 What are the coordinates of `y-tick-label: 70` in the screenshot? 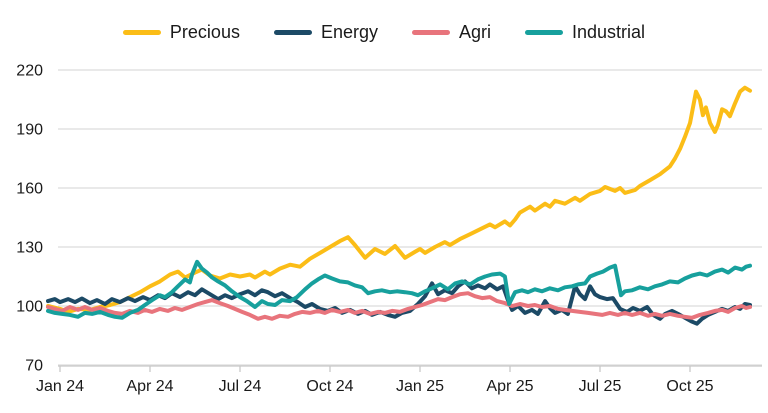 It's located at (34, 366).